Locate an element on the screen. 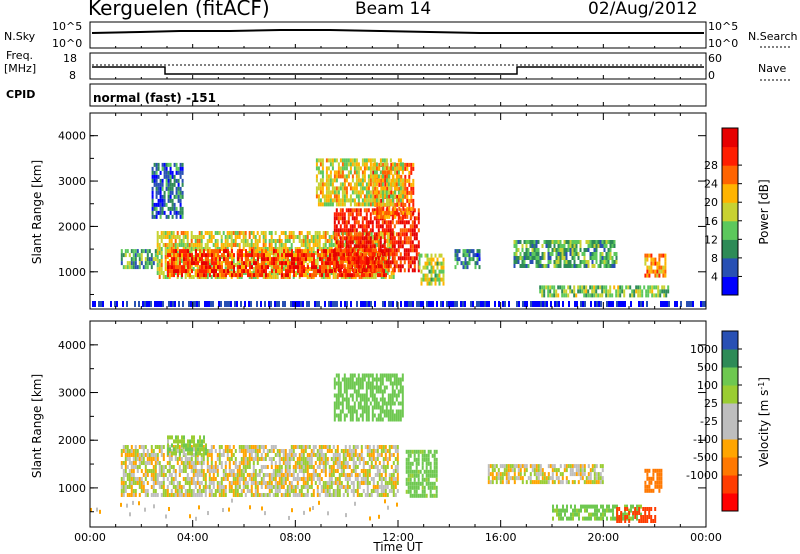 Image resolution: width=800 pixels, height=554 pixels. ytick-label: 4000 is located at coordinates (72, 136).